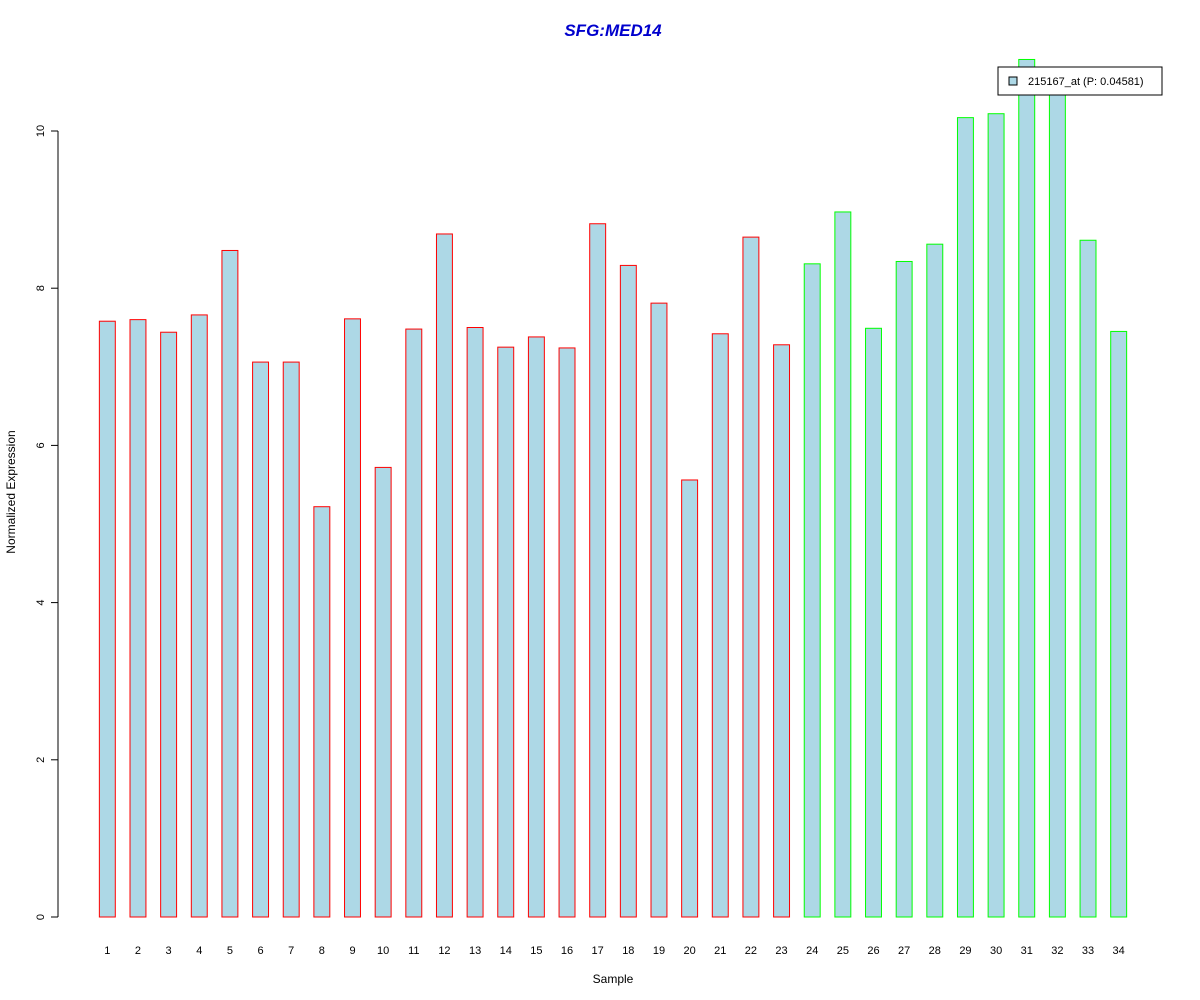 The width and height of the screenshot is (1200, 1000). I want to click on x-tick-label-24: 24, so click(812, 951).